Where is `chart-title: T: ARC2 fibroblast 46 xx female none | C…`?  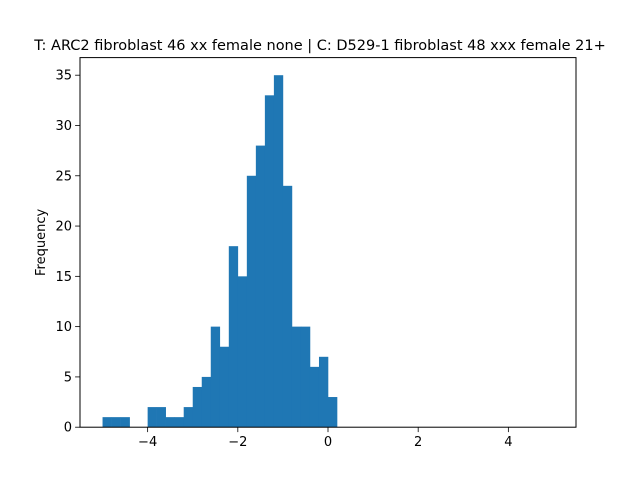
chart-title: T: ARC2 fibroblast 46 xx female none | C… is located at coordinates (319, 46).